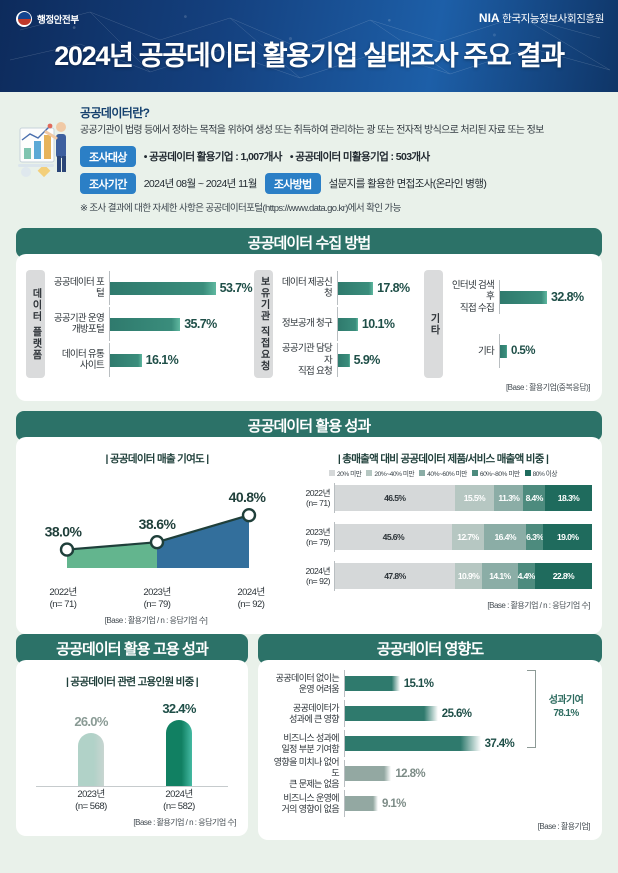 This screenshot has height=873, width=618. What do you see at coordinates (181, 360) in the screenshot?
I see `bar-track: 16.1%` at bounding box center [181, 360].